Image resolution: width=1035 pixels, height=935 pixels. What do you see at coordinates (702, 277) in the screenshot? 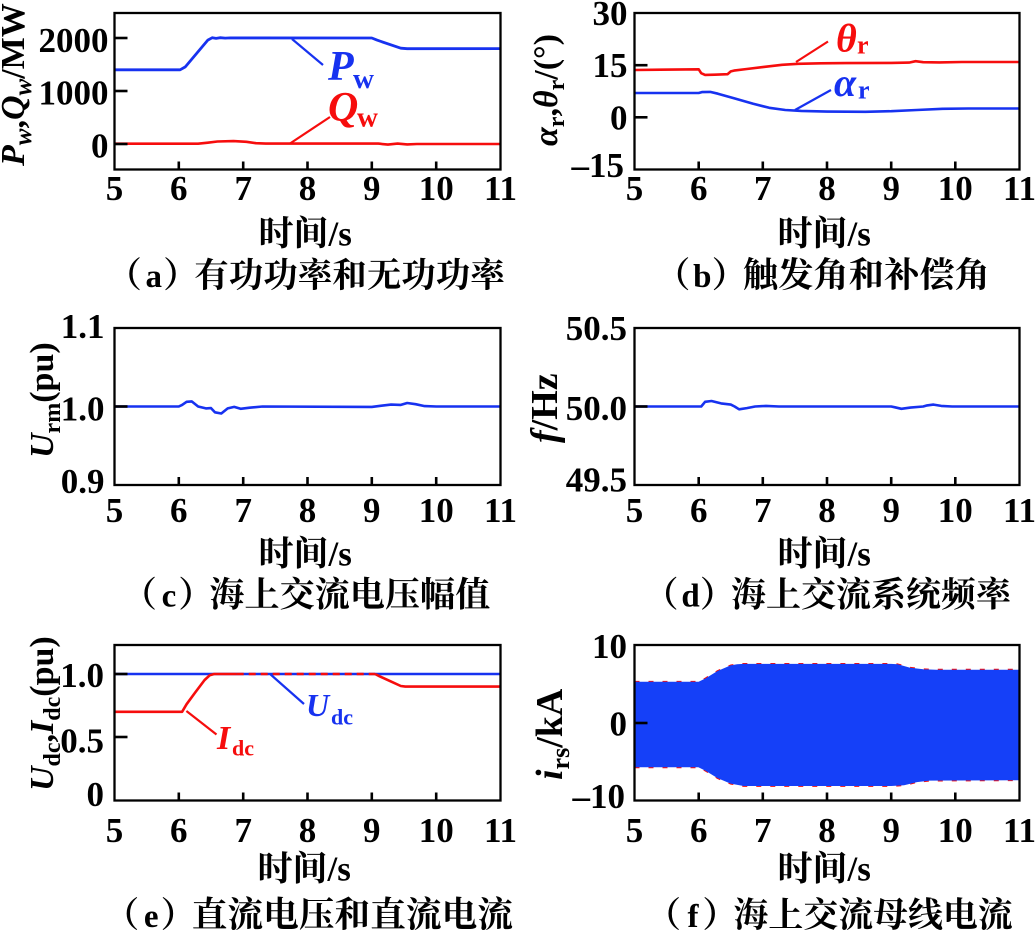
I see `svg-text: b` at bounding box center [702, 277].